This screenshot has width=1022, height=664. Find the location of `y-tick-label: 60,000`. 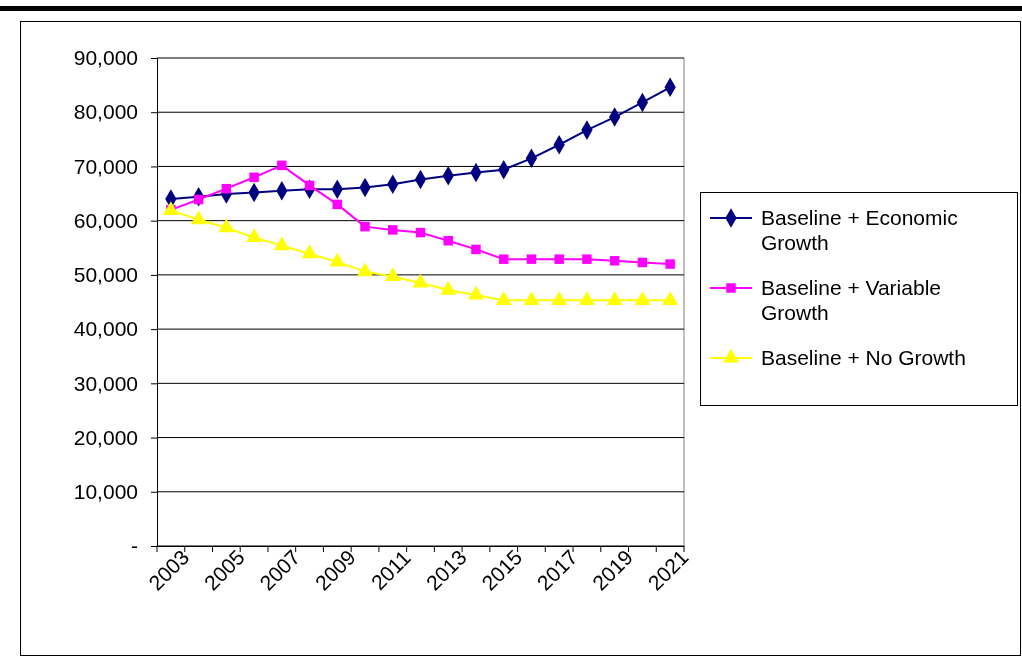

y-tick-label: 60,000 is located at coordinates (105, 220).